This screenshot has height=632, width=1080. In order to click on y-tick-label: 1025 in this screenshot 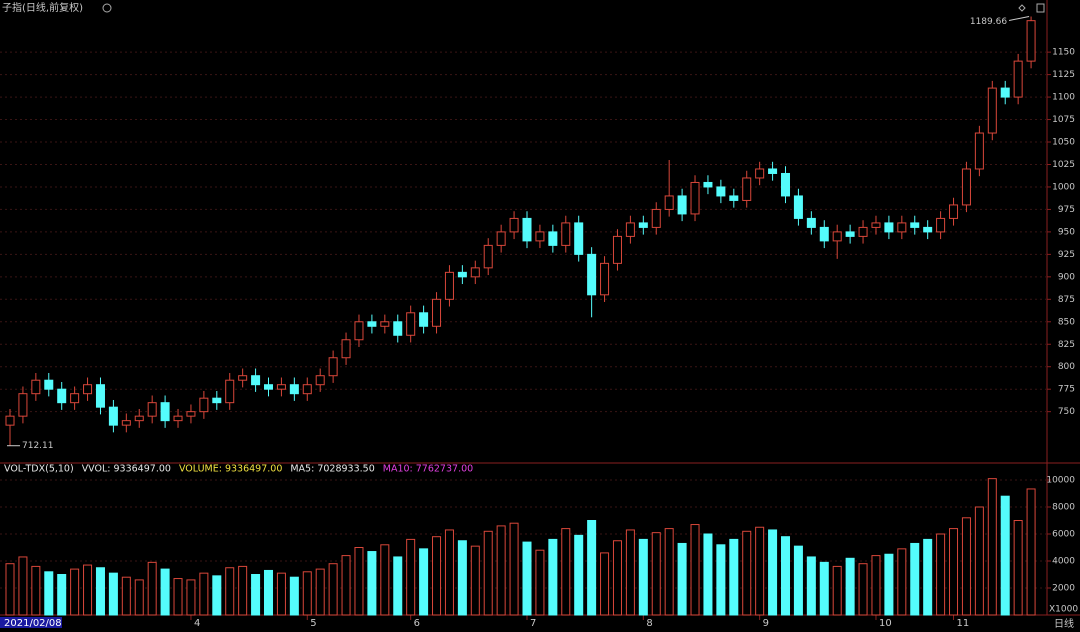, I will do `click(1063, 165)`.